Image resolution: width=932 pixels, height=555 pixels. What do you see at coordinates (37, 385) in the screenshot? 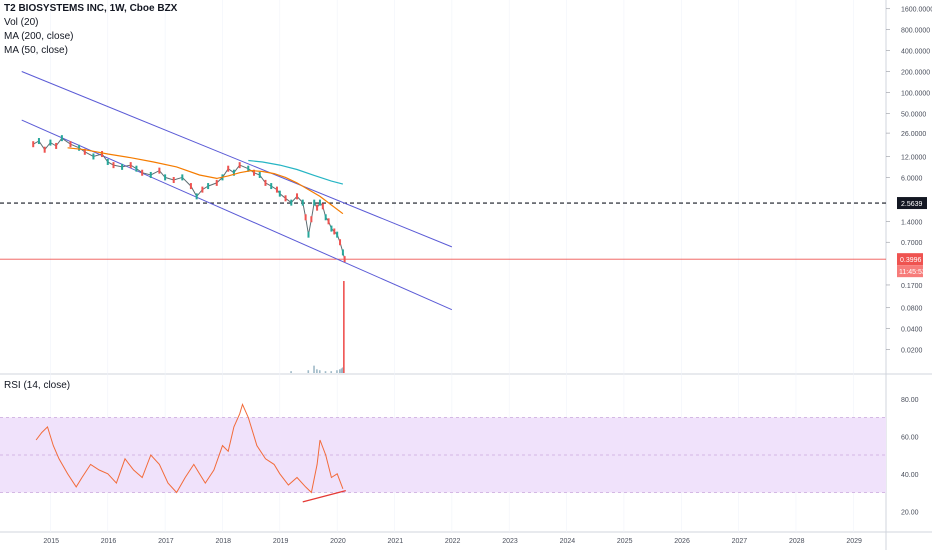
I see `legend-rsi: RSI (14, close)` at bounding box center [37, 385].